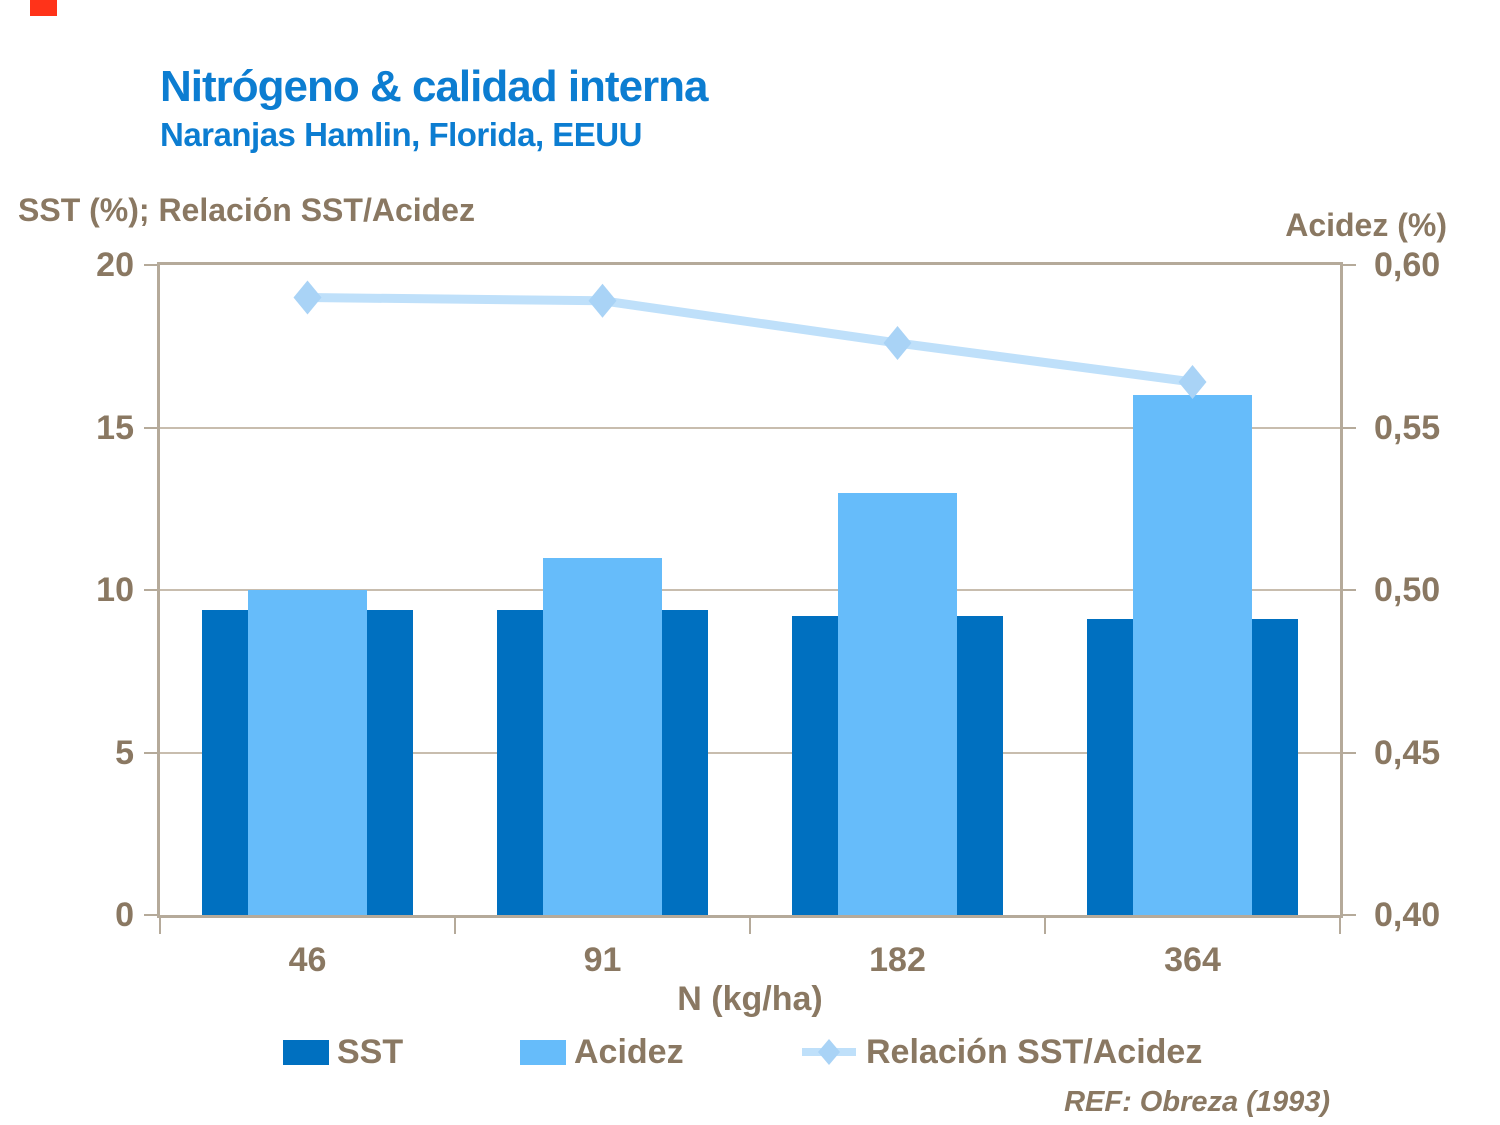  Describe the element at coordinates (370, 1052) in the screenshot. I see `legend-label-sst: SST` at that location.